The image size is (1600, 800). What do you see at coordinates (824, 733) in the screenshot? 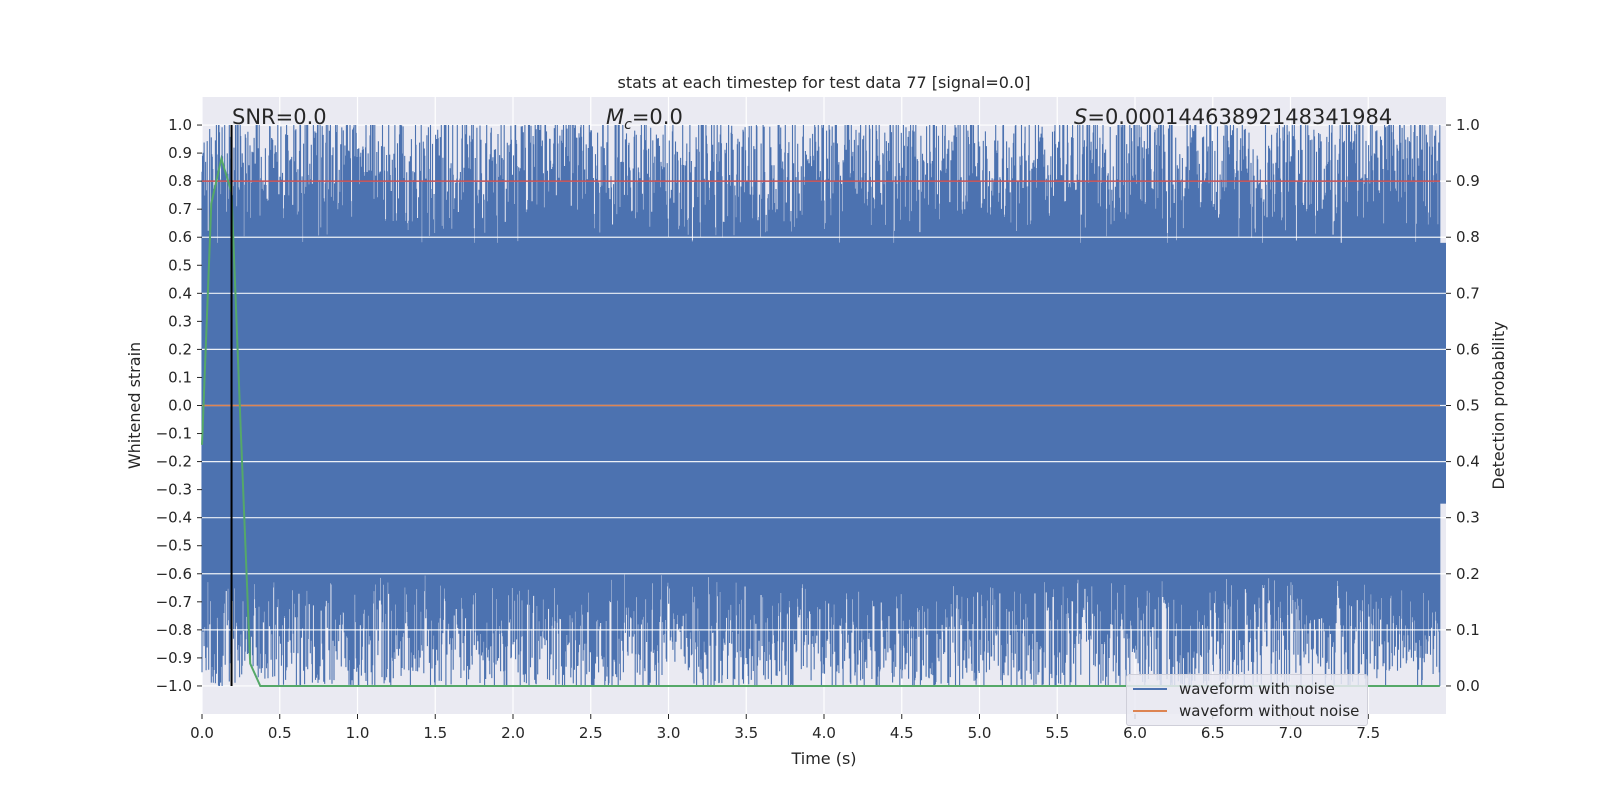
I see `x-tick-label: 4.0` at bounding box center [824, 733].